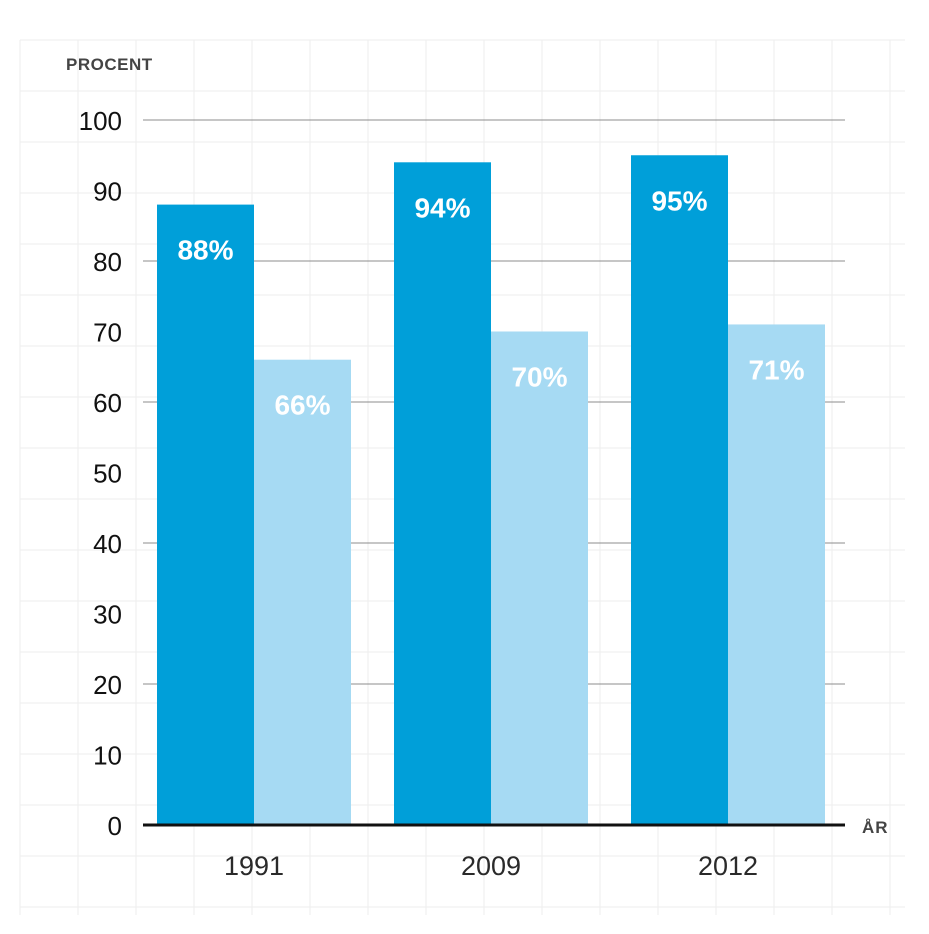  What do you see at coordinates (107, 192) in the screenshot?
I see `y-tick-label-90: 90` at bounding box center [107, 192].